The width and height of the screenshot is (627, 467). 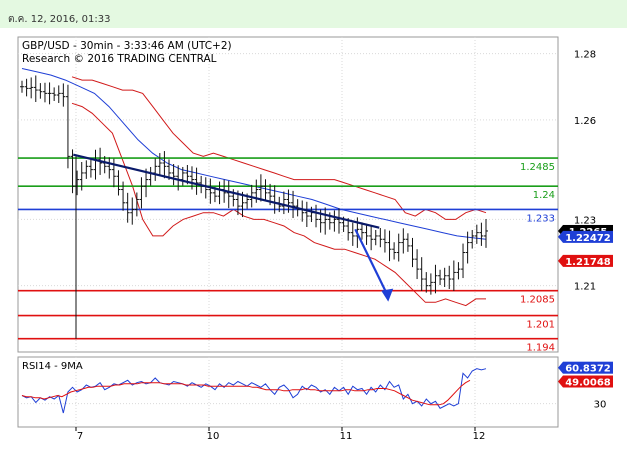 I want to click on price-tag: 1.21748, so click(x=585, y=261).